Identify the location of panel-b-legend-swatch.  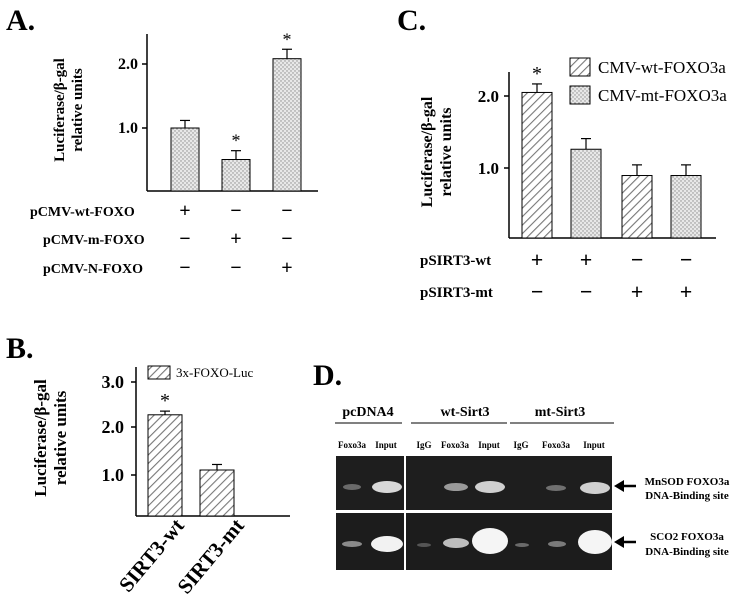
(159, 372).